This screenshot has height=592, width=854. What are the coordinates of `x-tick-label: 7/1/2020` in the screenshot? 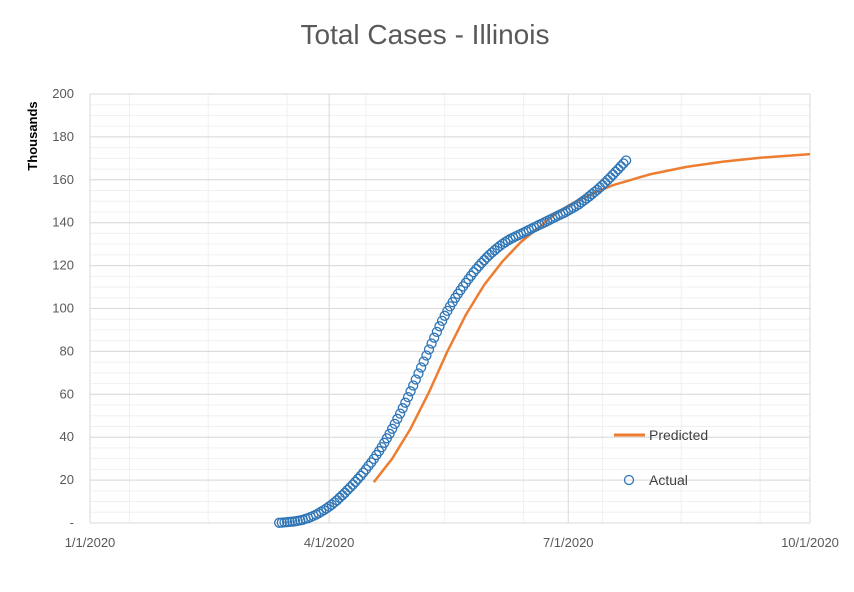 It's located at (568, 542).